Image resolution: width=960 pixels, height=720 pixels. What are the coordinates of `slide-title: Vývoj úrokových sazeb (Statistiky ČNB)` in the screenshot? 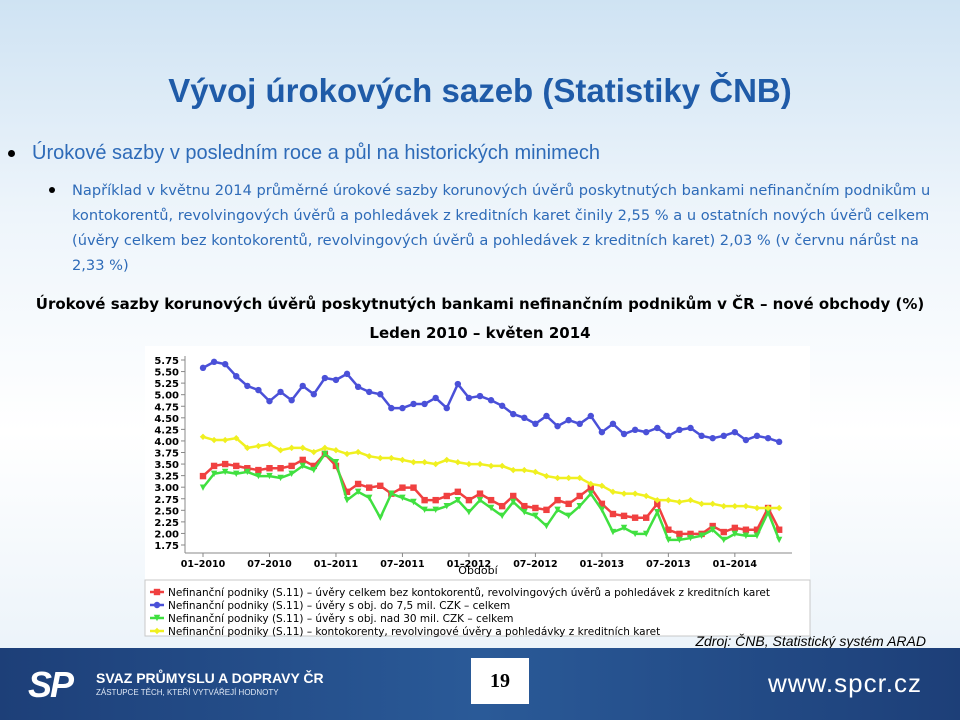 It's located at (480, 90).